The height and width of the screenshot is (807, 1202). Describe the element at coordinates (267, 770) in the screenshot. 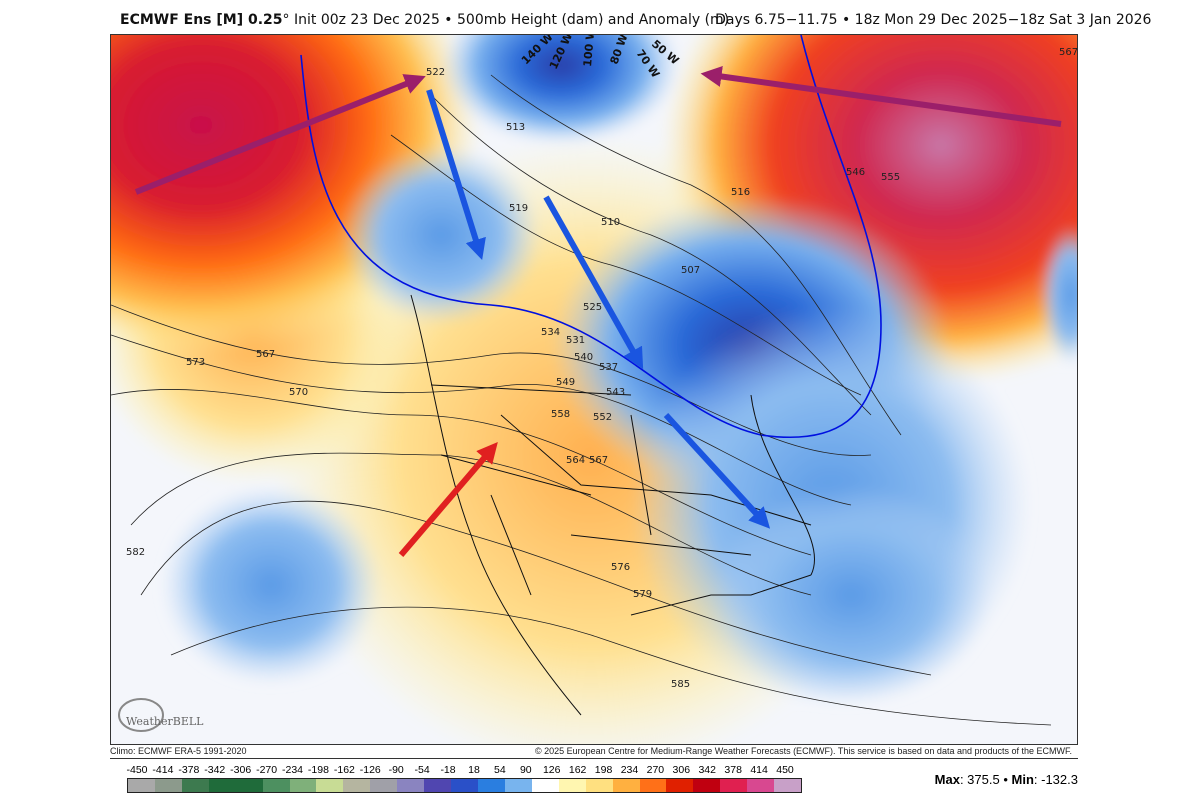

I see `colorbar-tick-label: -270` at that location.